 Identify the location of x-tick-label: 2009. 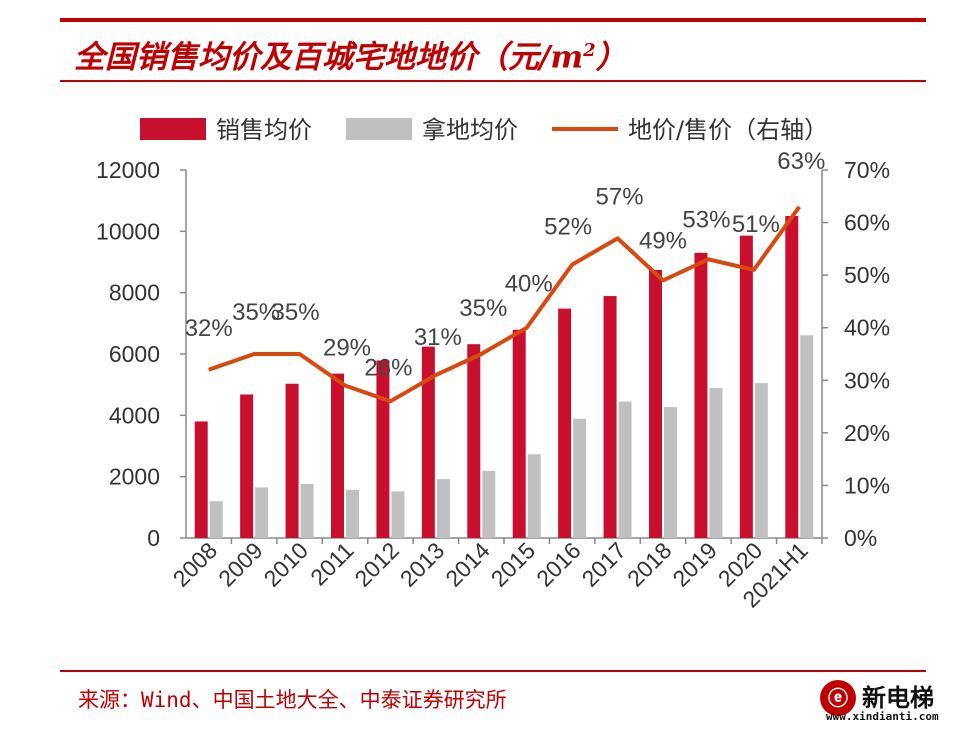
(240, 564).